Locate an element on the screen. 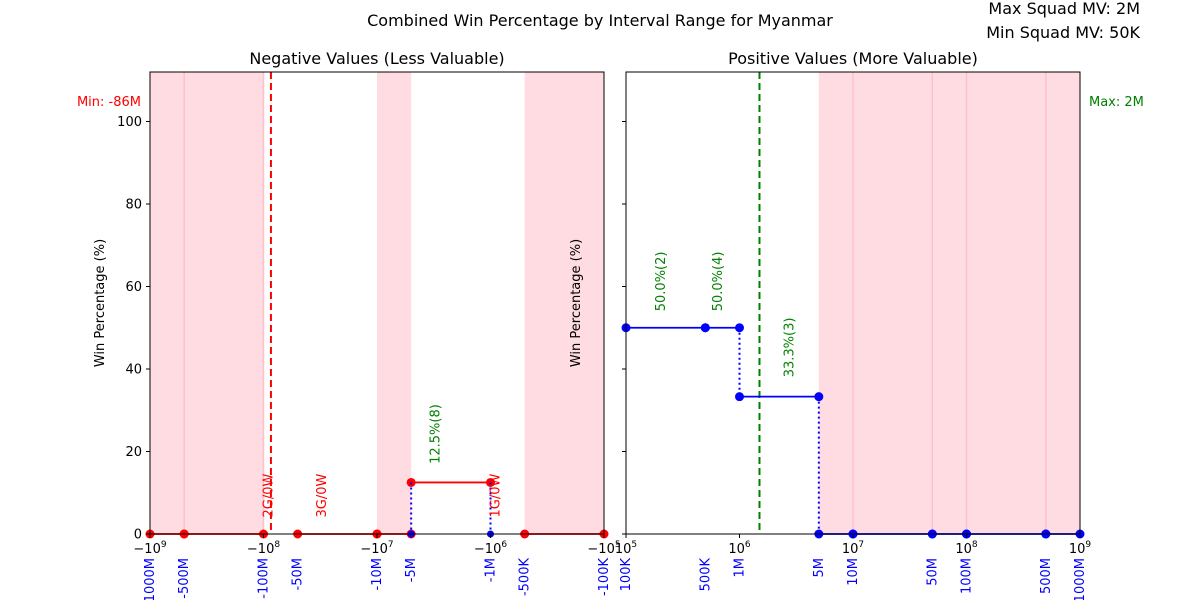  x-tick-label: 10⁷ is located at coordinates (853, 548).